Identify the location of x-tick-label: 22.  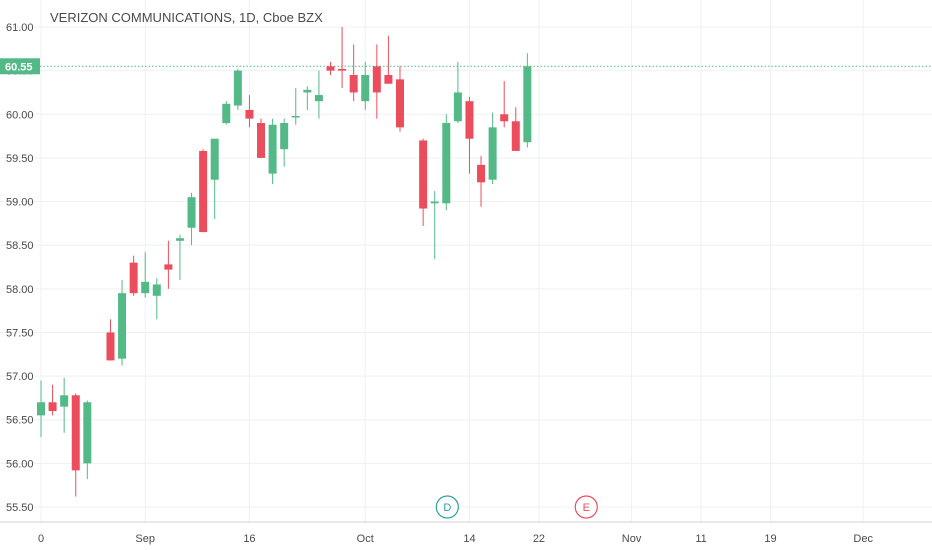
(539, 539).